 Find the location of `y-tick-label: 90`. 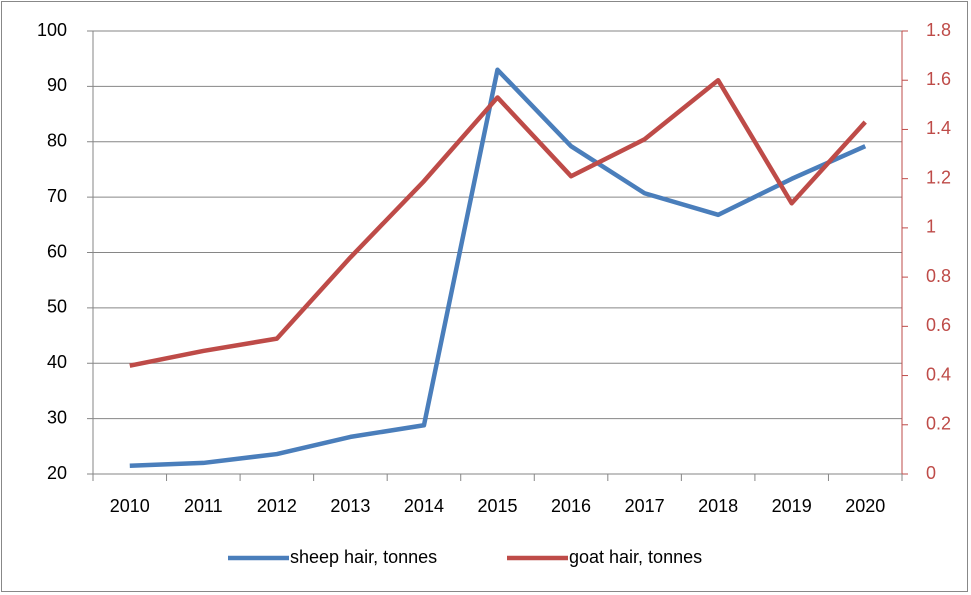

y-tick-label: 90 is located at coordinates (57, 85).